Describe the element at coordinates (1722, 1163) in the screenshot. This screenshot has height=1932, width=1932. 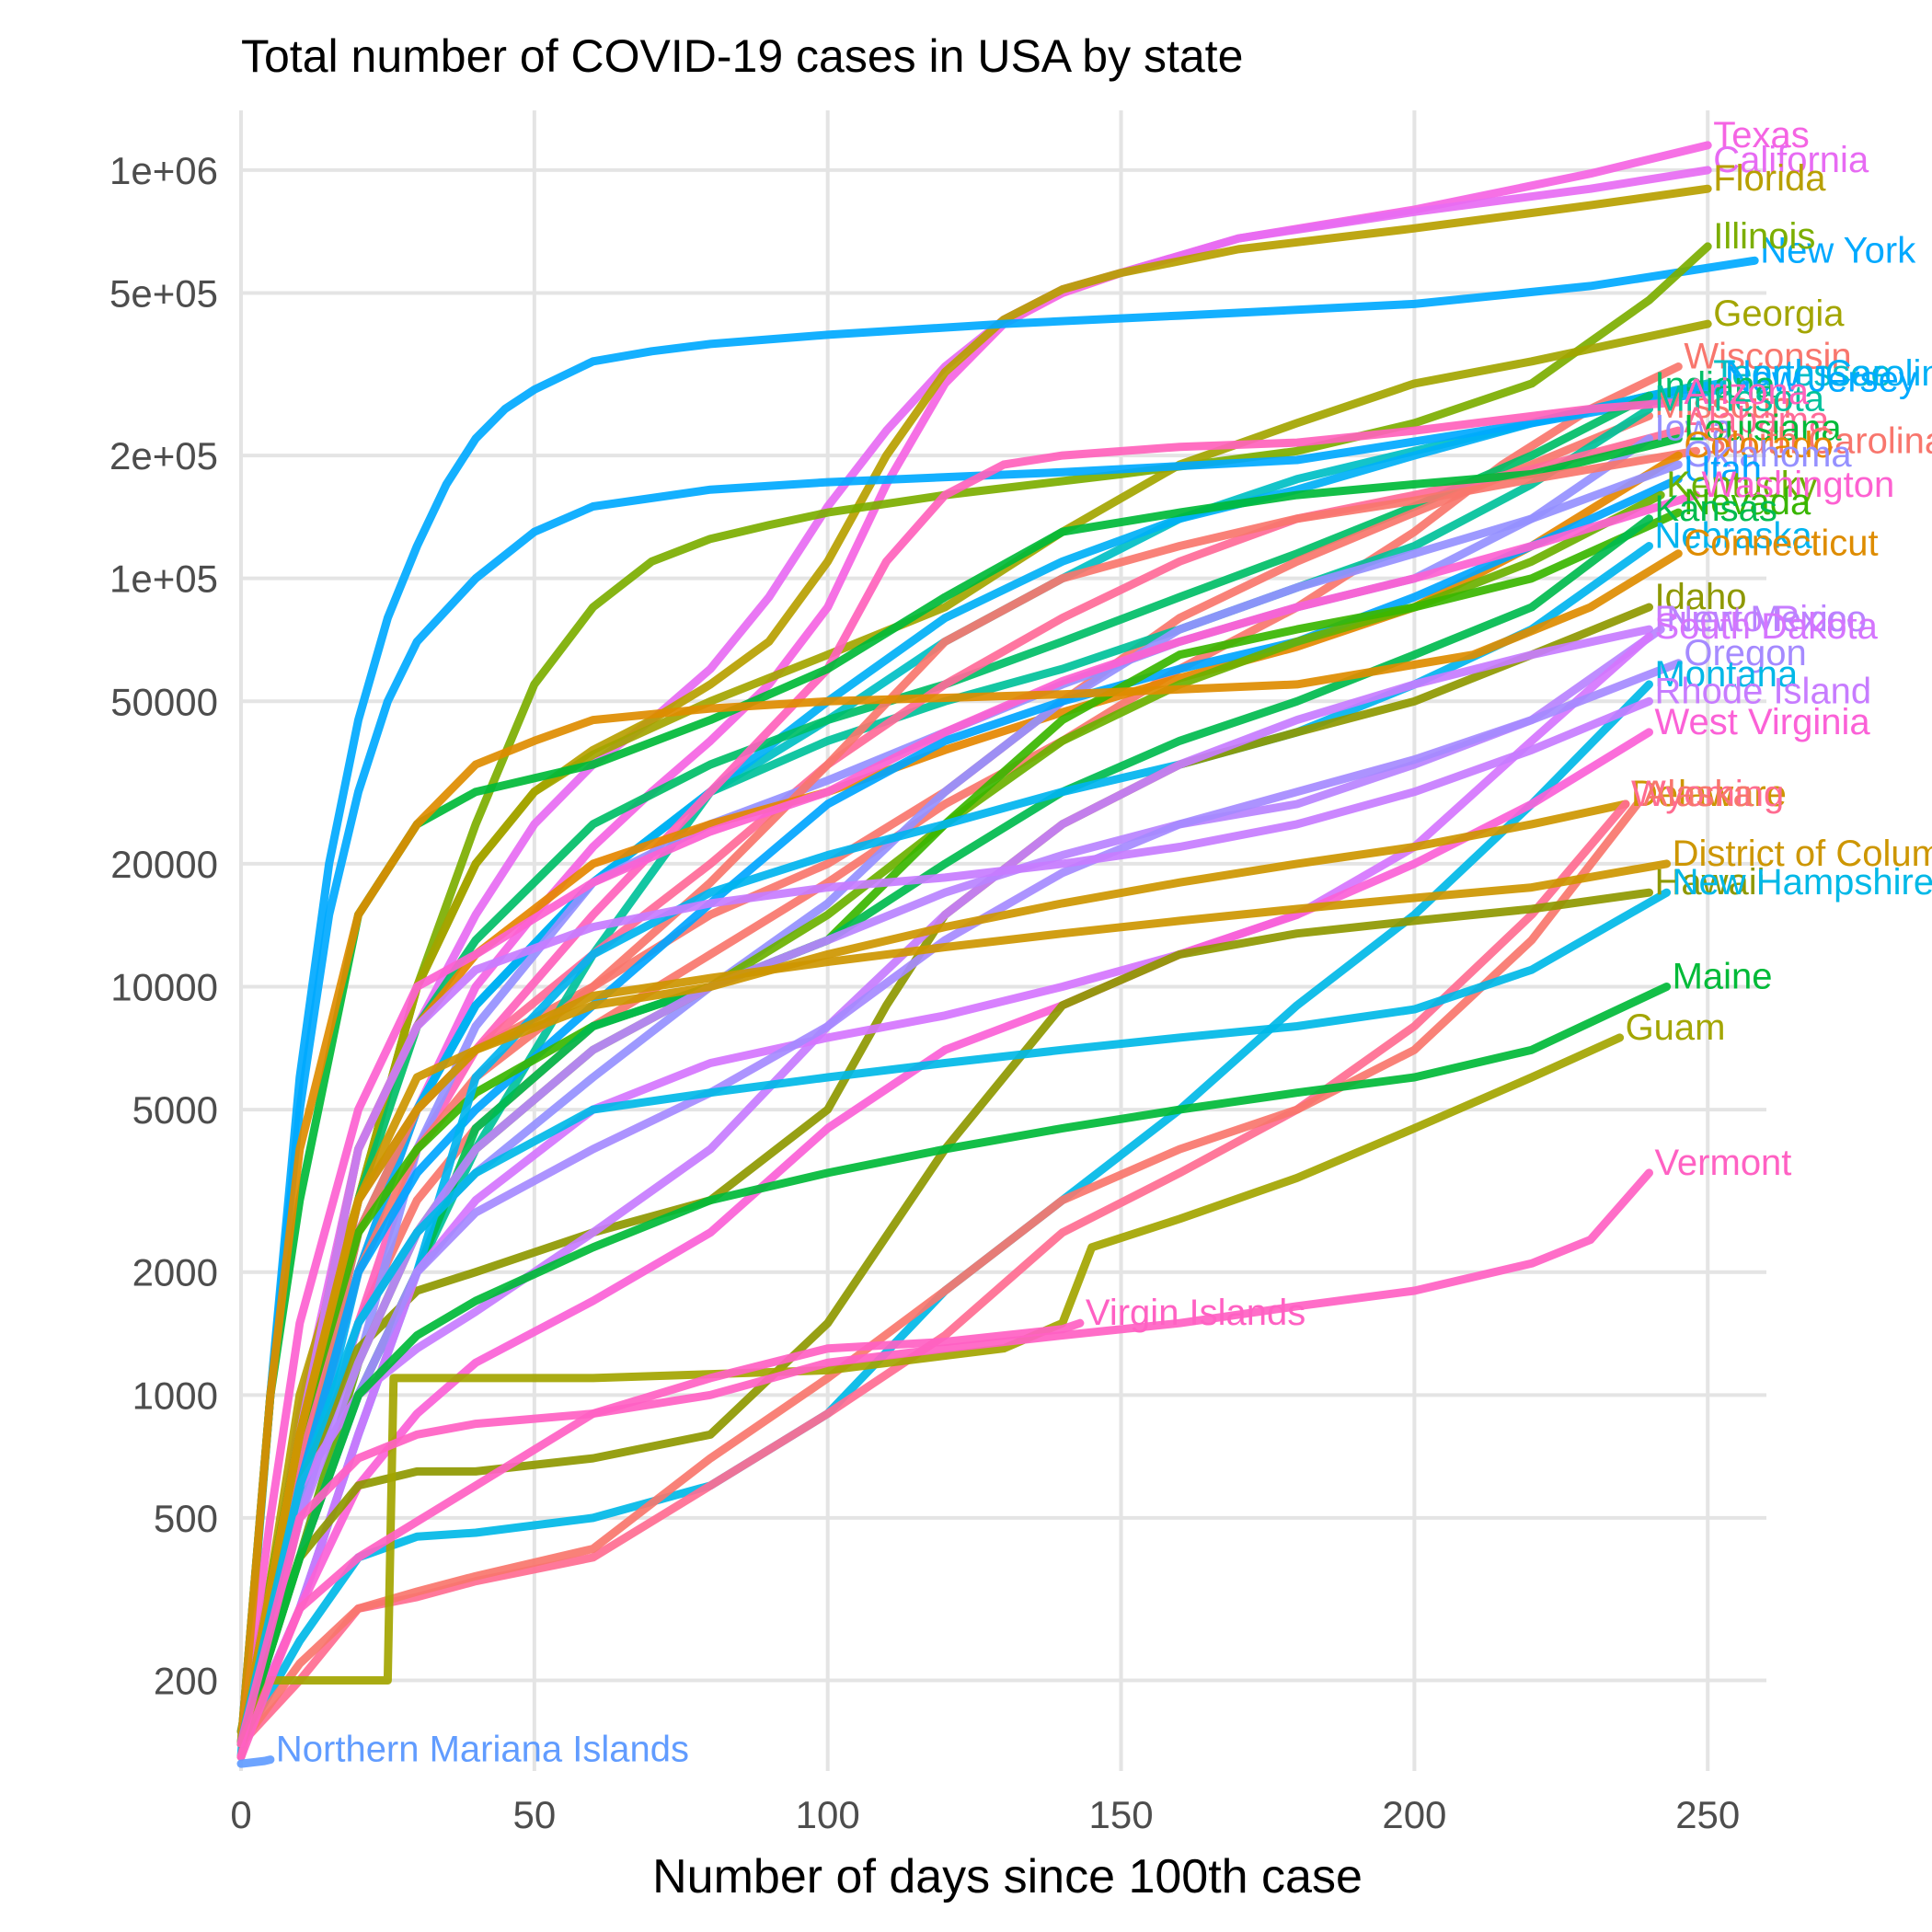
I see `series-label: Vermont` at that location.